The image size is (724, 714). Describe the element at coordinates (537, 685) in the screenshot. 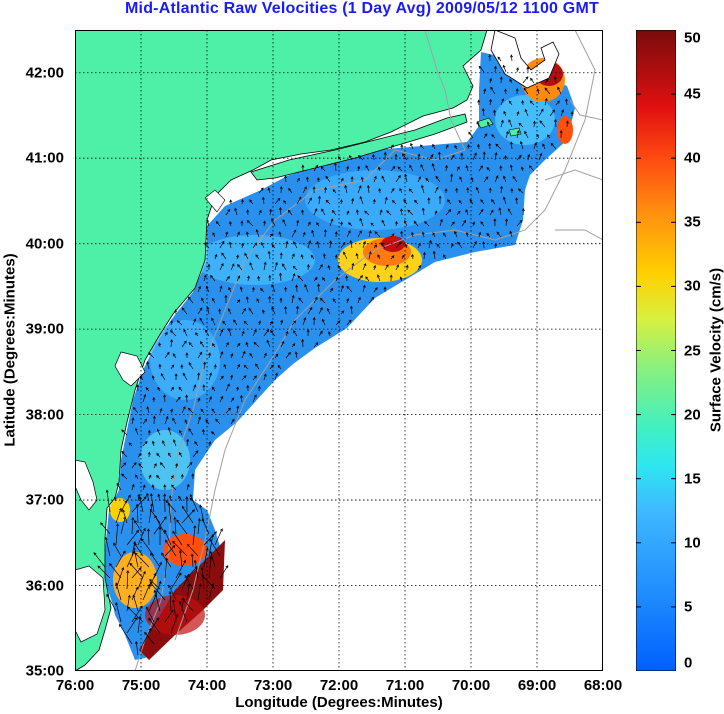

I see `x-tick-label: 69:00` at that location.